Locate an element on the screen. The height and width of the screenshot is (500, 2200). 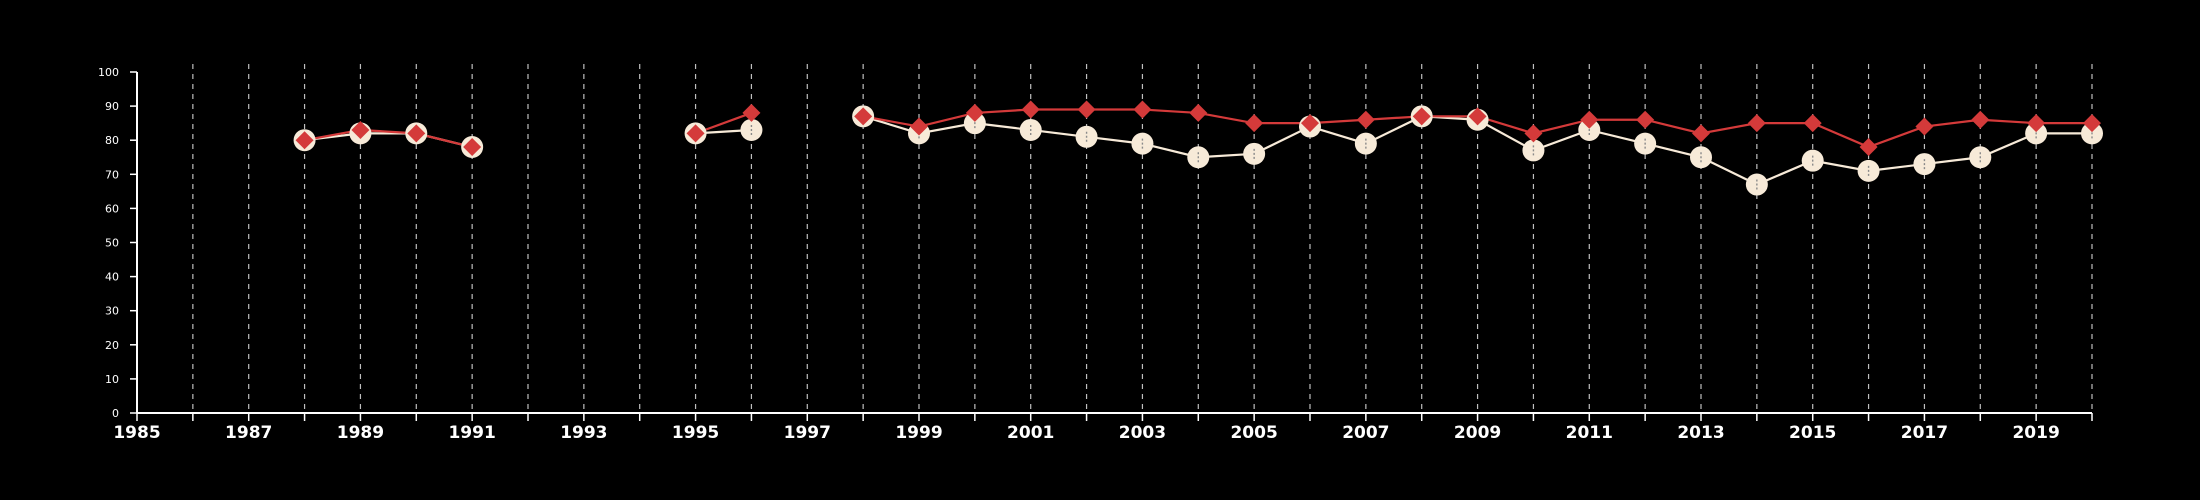
y-tick-label: 100 is located at coordinates (108, 72).